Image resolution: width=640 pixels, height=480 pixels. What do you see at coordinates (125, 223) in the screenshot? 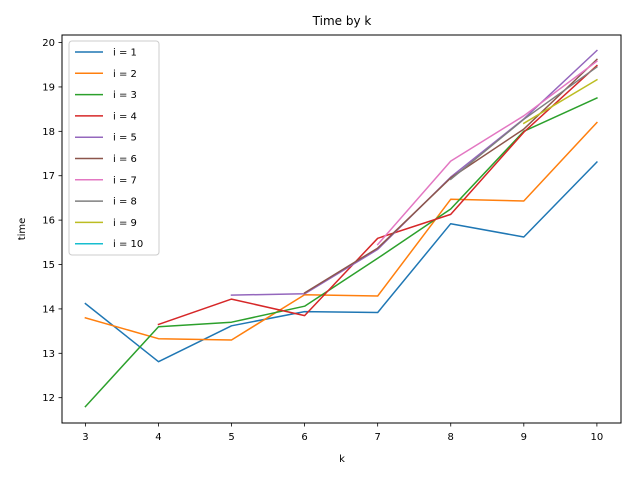
I see `legend-entry: i = 9` at bounding box center [125, 223].